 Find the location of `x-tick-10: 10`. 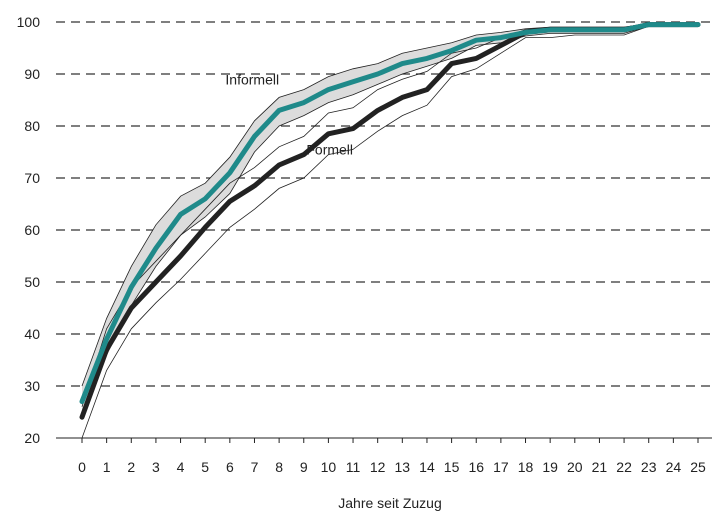

x-tick-10: 10 is located at coordinates (329, 467).